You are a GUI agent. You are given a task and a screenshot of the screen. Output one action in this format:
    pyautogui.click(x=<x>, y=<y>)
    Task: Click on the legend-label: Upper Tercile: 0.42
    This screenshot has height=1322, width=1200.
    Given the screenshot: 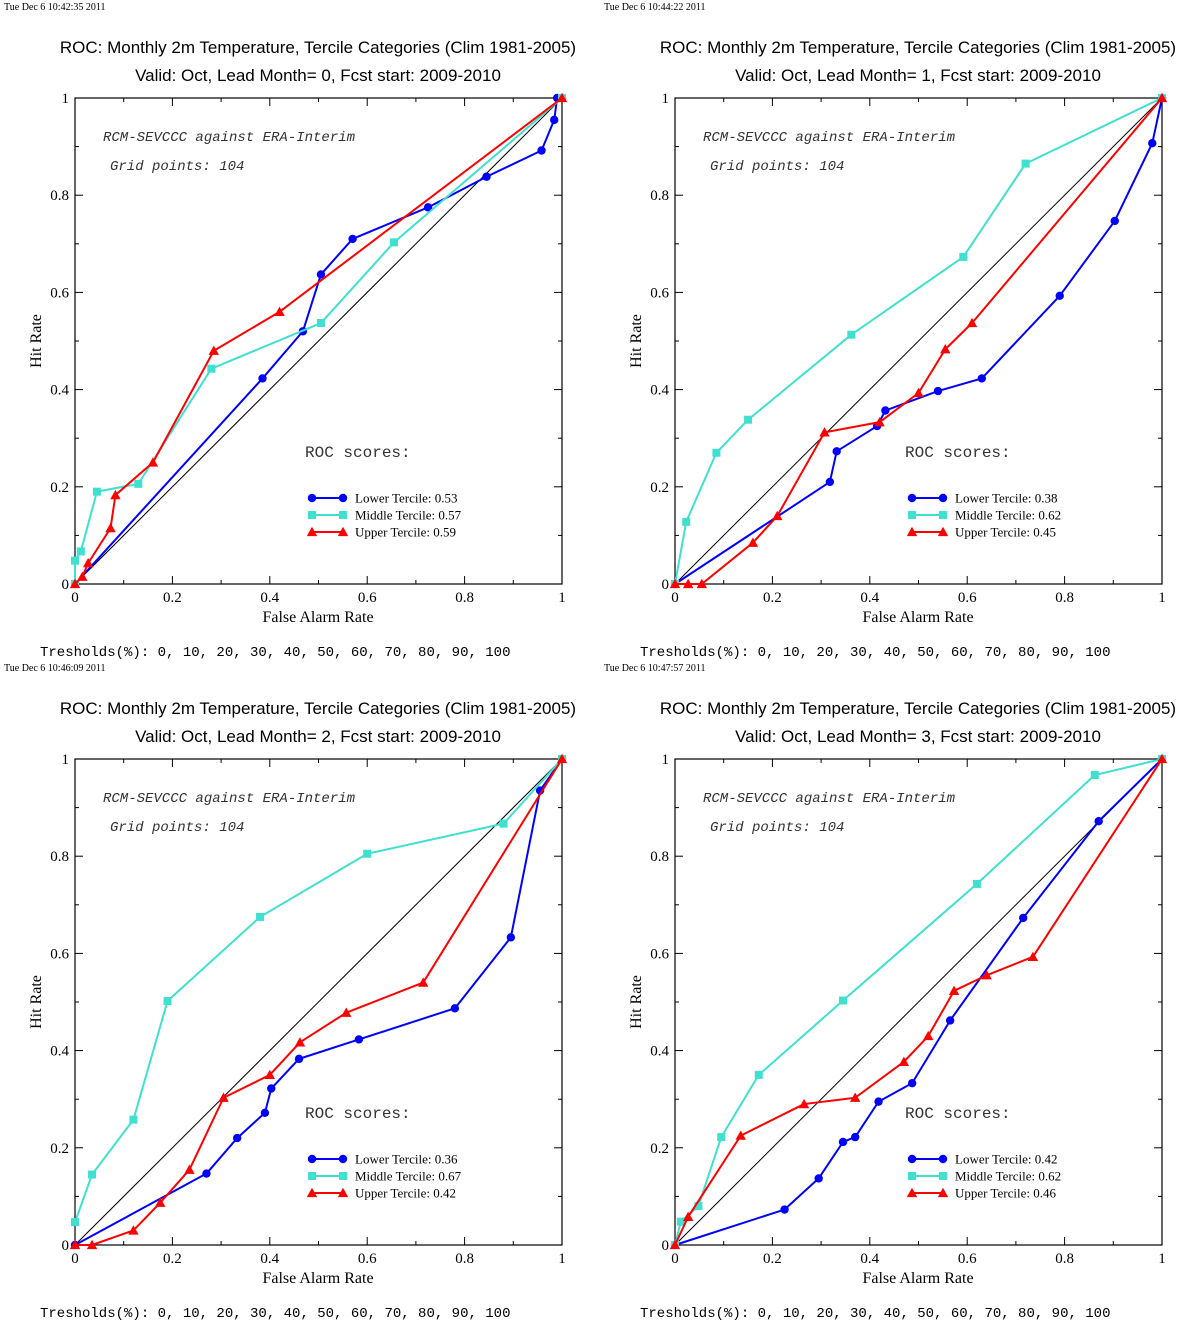 What is the action you would take?
    pyautogui.click(x=405, y=1193)
    